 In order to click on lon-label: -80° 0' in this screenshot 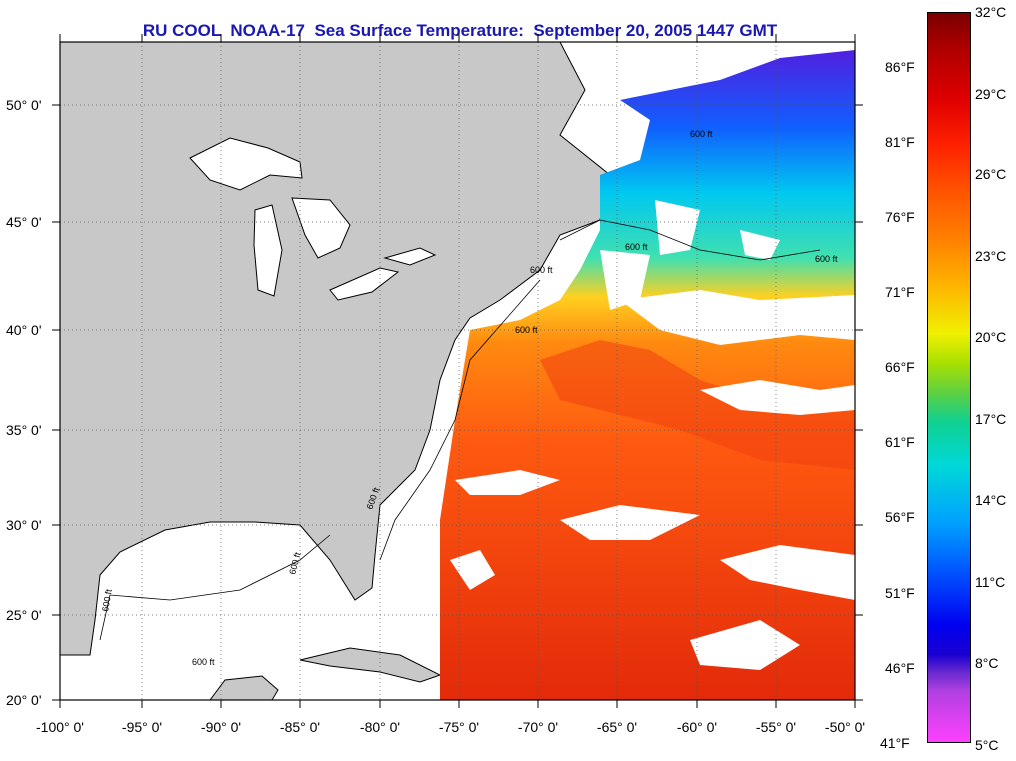, I will do `click(380, 727)`.